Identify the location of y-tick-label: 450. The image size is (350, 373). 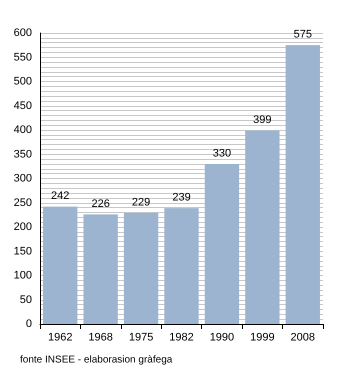
(23, 106).